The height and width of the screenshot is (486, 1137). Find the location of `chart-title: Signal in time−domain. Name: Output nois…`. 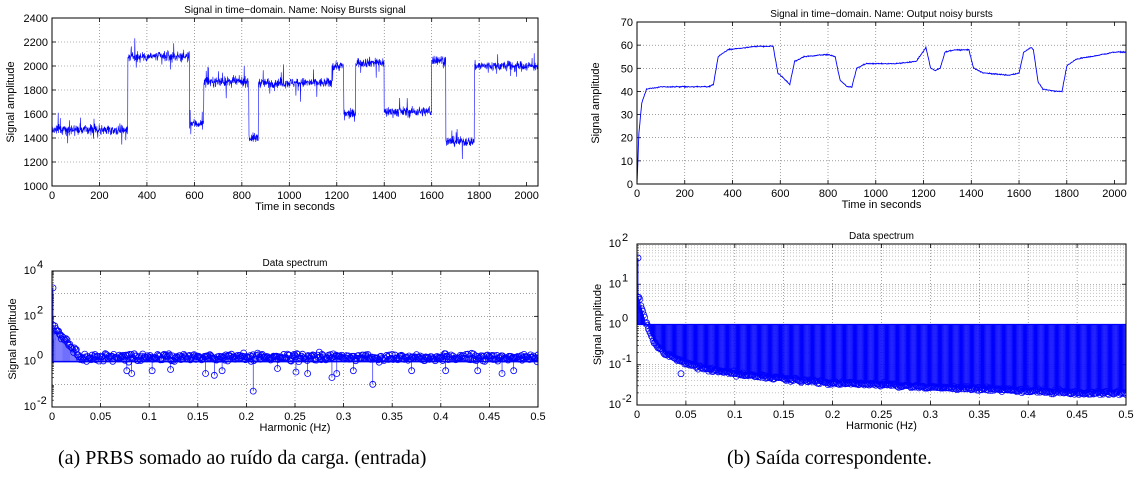

chart-title: Signal in time−domain. Name: Output nois… is located at coordinates (881, 14).